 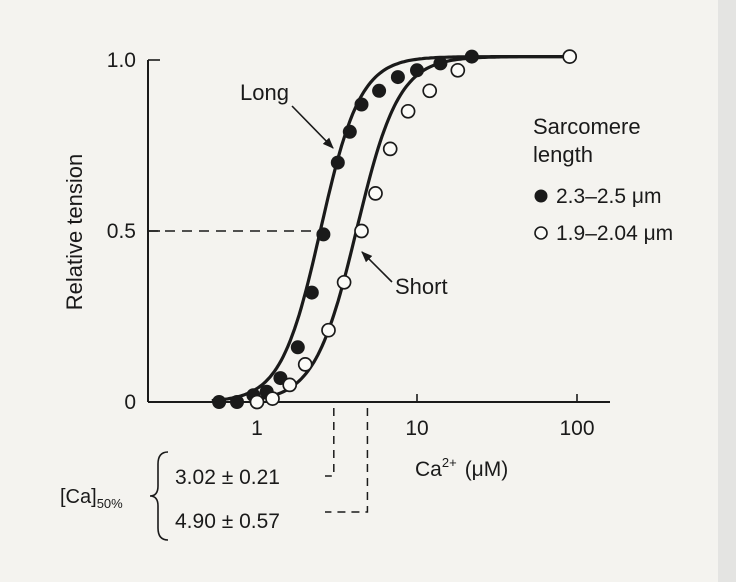 I want to click on ec50-label-sub: 50%, so click(x=110, y=503).